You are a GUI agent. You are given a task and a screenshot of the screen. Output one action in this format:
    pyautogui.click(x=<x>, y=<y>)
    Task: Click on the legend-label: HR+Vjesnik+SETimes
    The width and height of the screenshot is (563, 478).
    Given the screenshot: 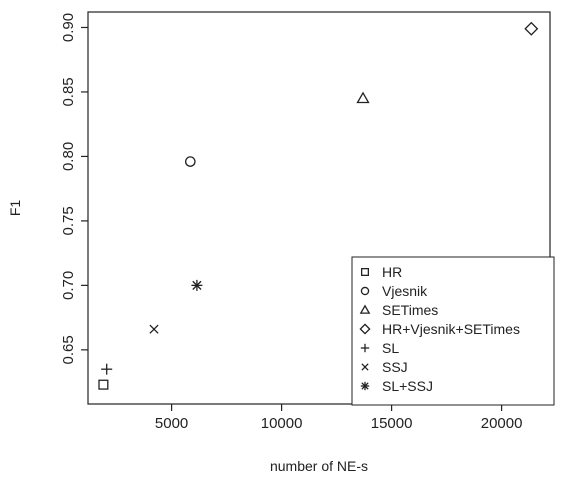 What is the action you would take?
    pyautogui.click(x=451, y=329)
    